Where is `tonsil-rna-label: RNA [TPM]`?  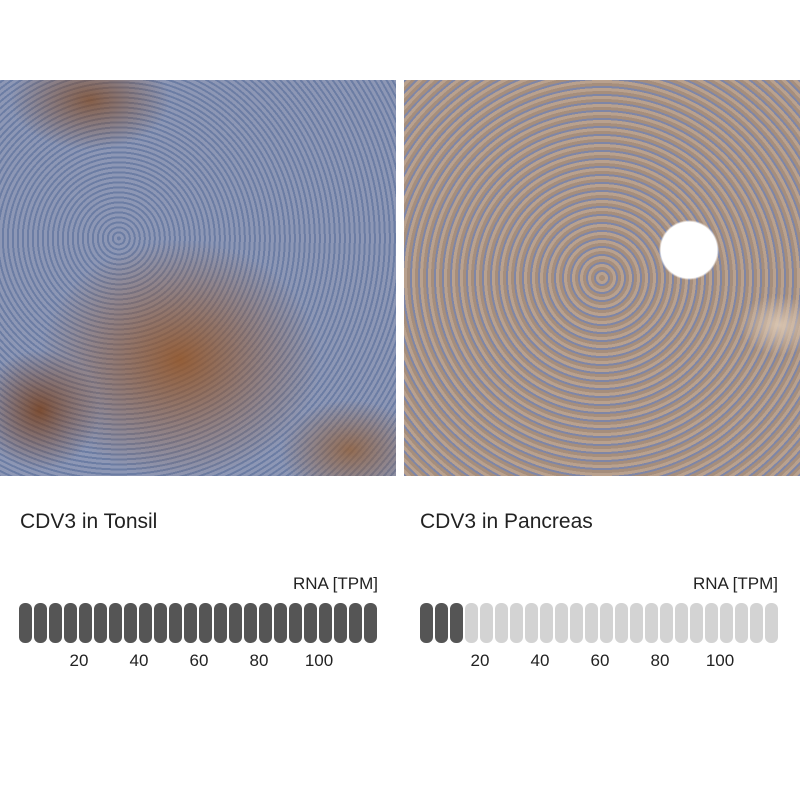
tonsil-rna-label: RNA [TPM] is located at coordinates (335, 583).